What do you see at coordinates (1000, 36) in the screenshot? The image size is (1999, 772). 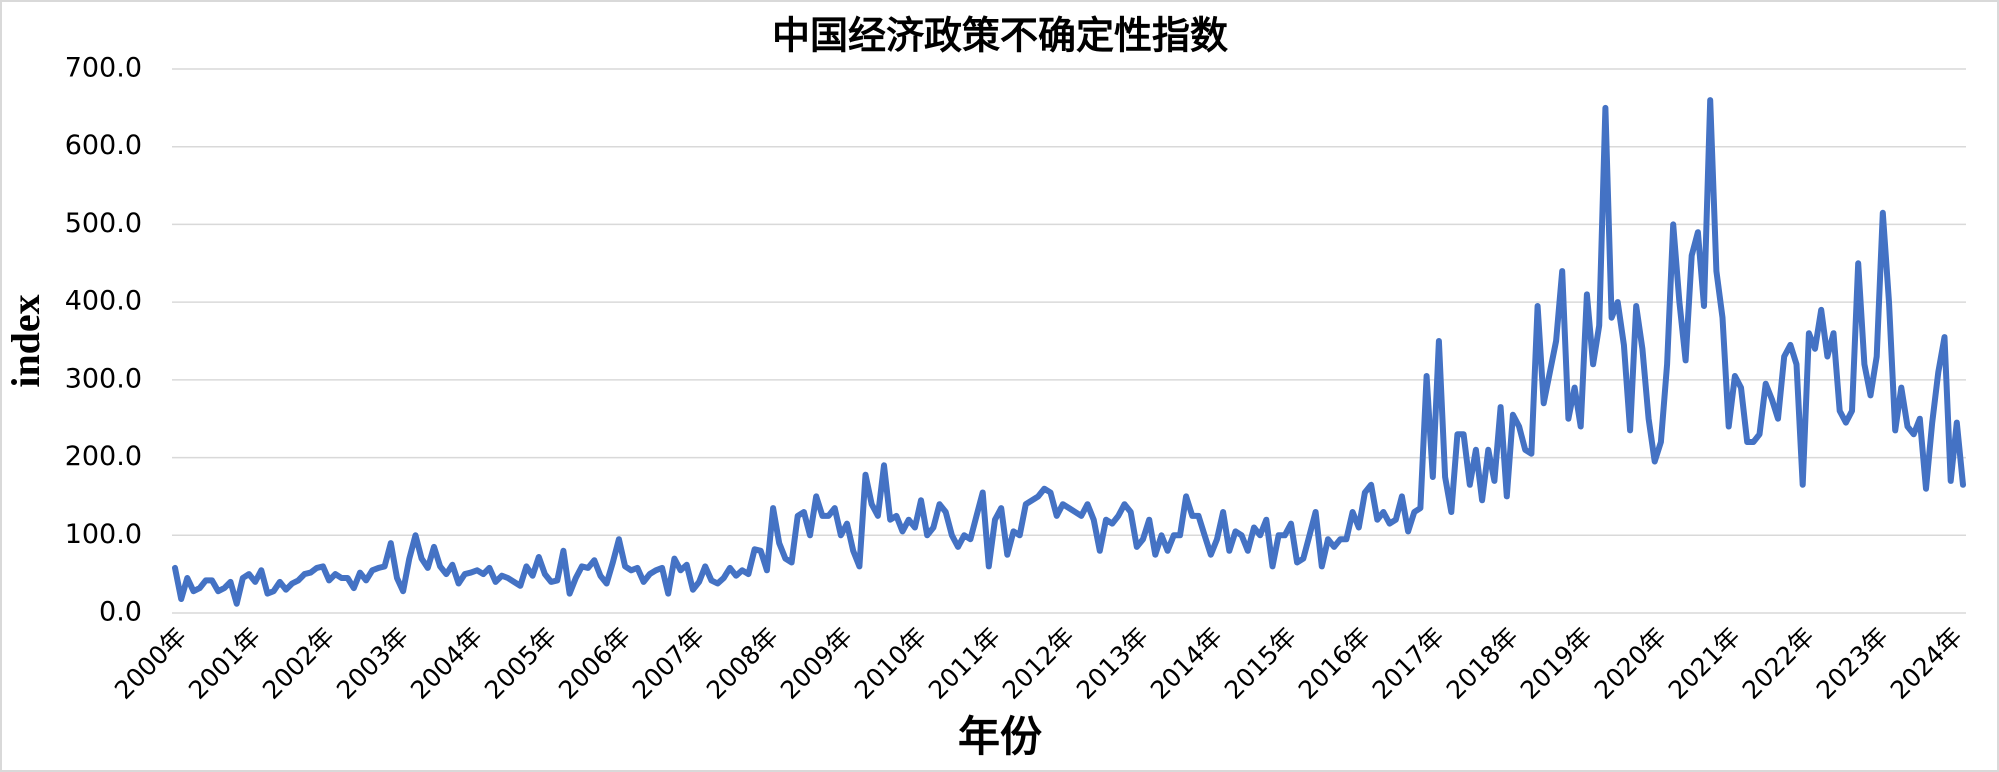 I see `chart-title: 中国经济政策不确定性指数` at bounding box center [1000, 36].